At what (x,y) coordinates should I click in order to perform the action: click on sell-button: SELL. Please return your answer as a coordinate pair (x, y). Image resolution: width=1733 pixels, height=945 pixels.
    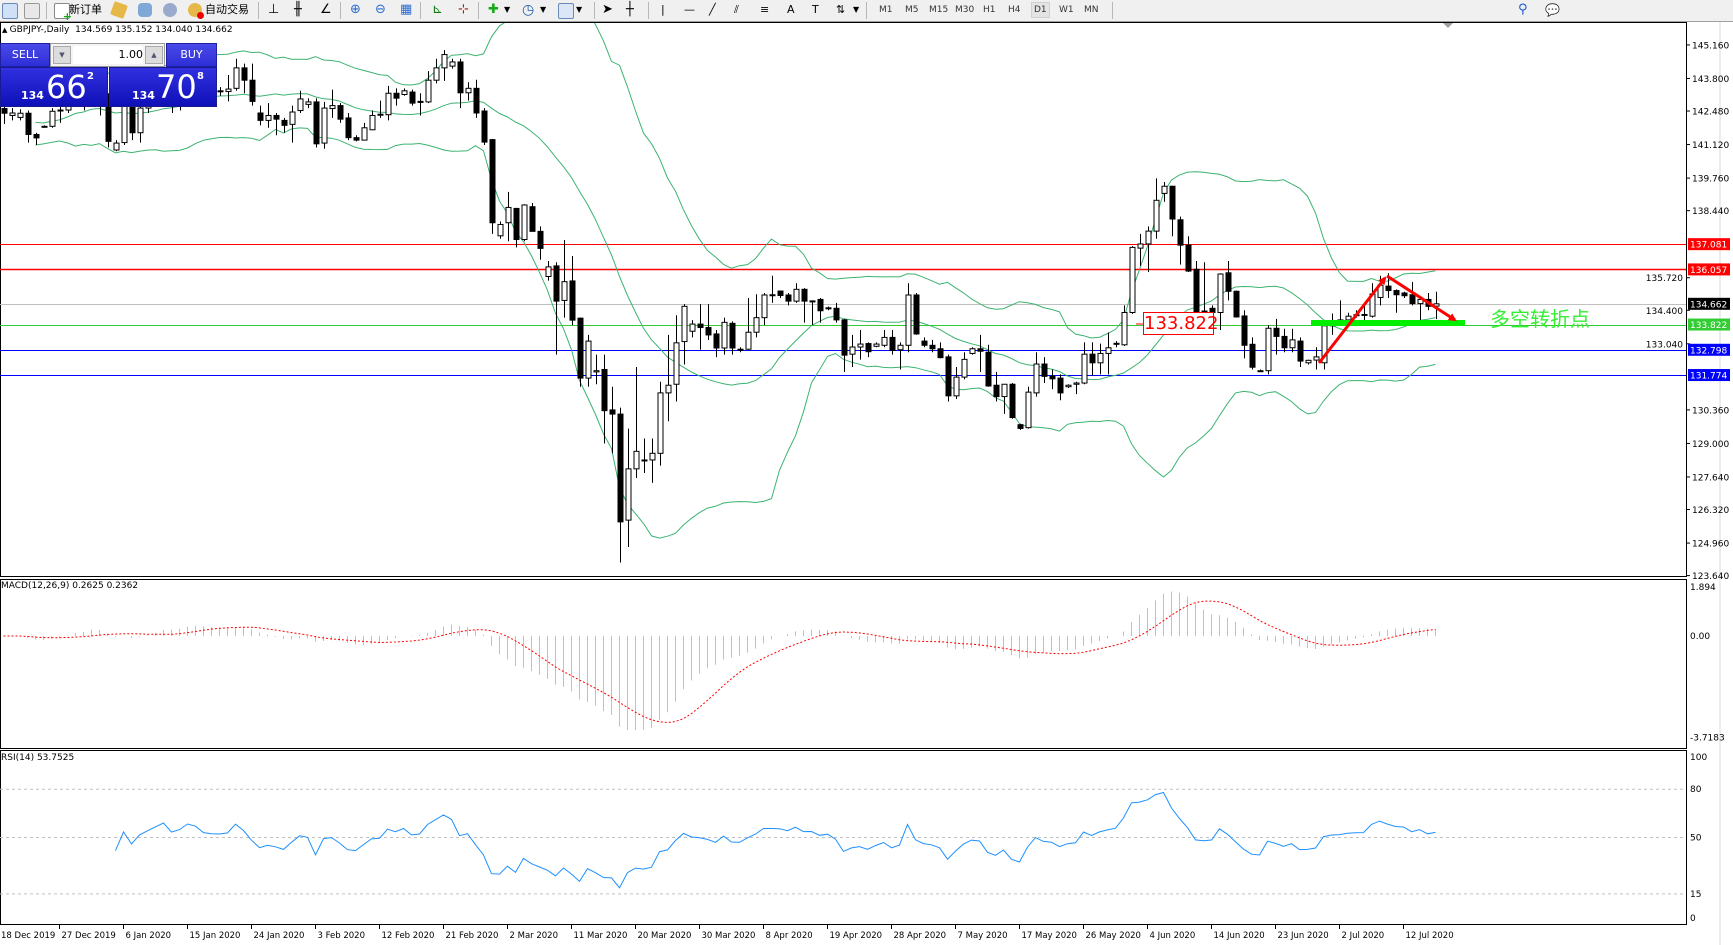
    Looking at the image, I should click on (25, 55).